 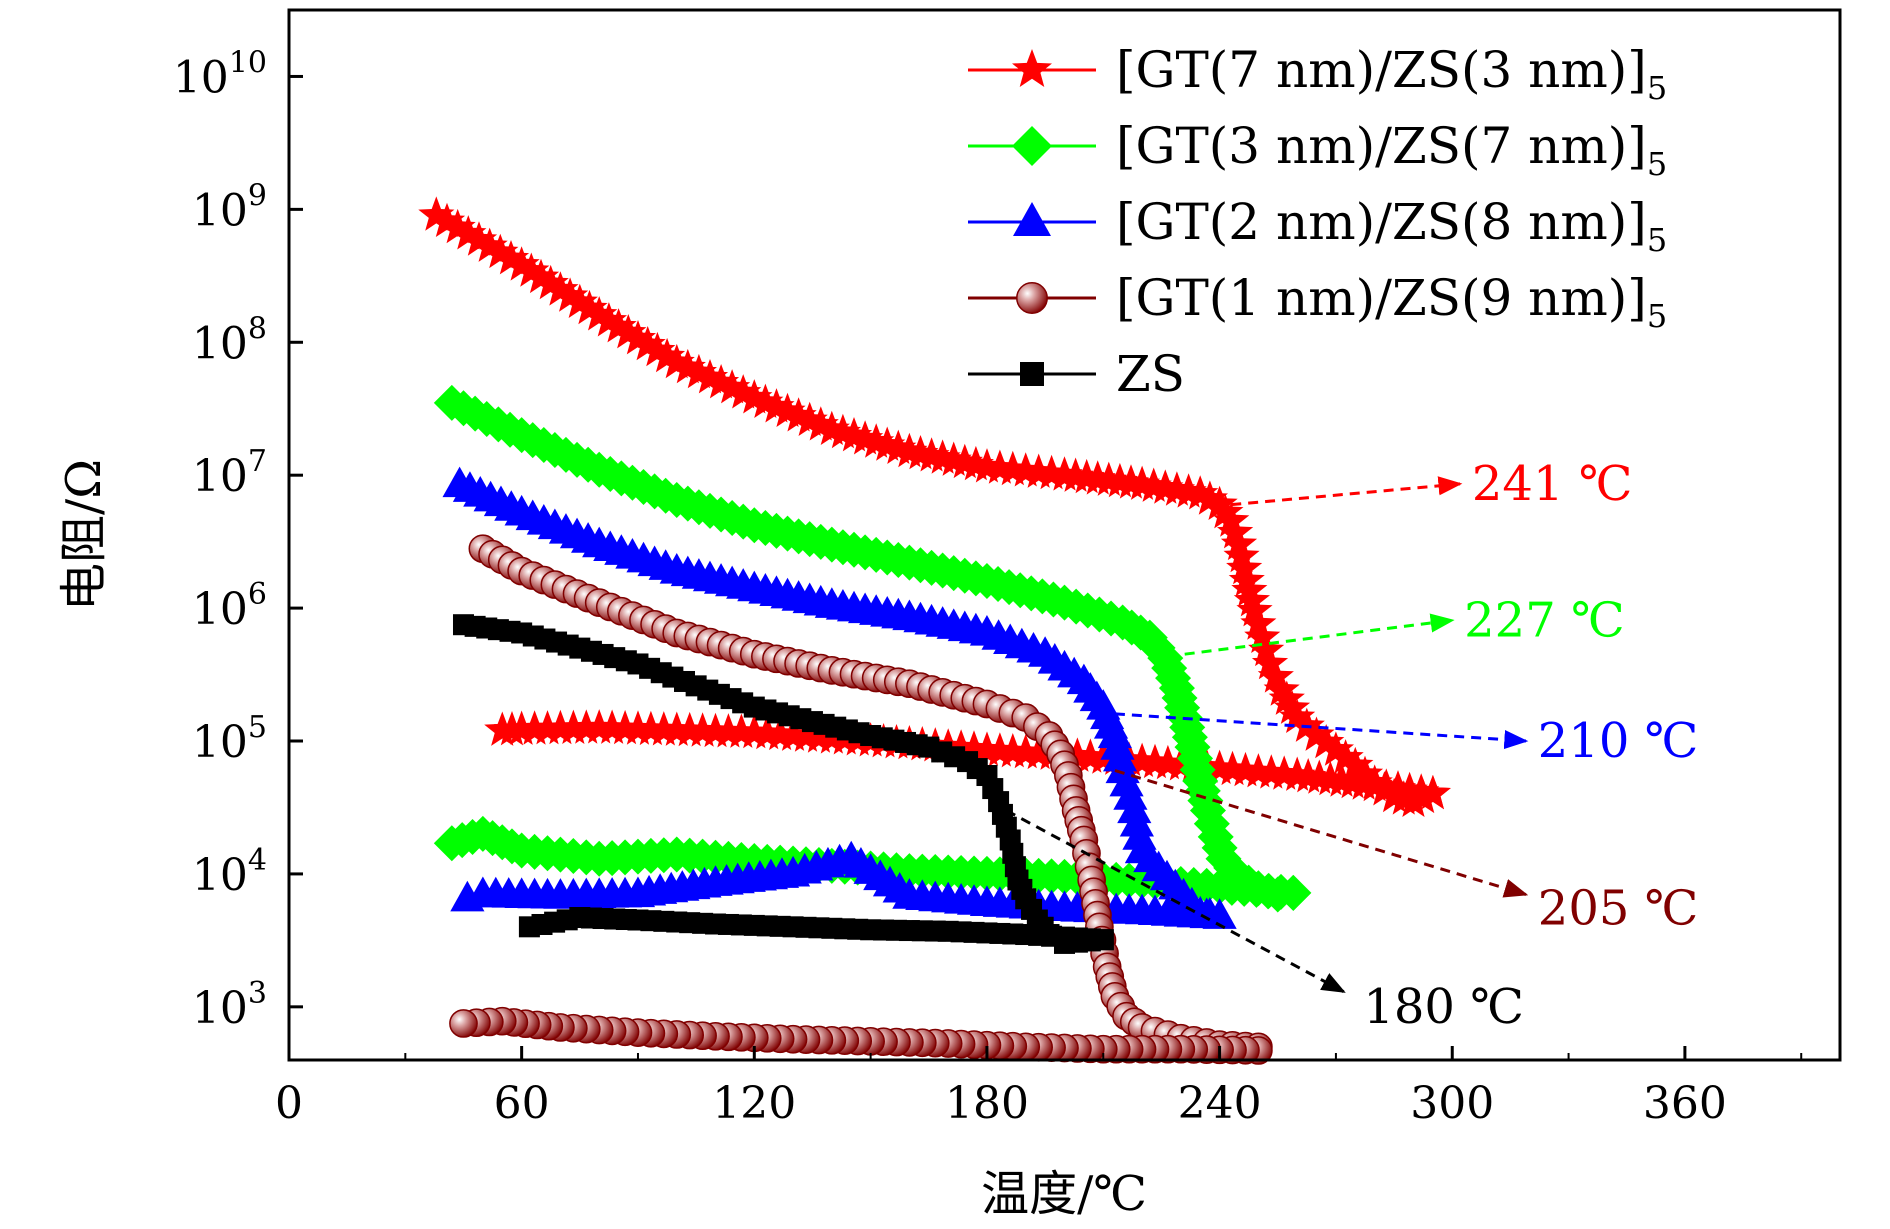 I want to click on annotation-label-5: 180 ℃, so click(x=1443, y=1007).